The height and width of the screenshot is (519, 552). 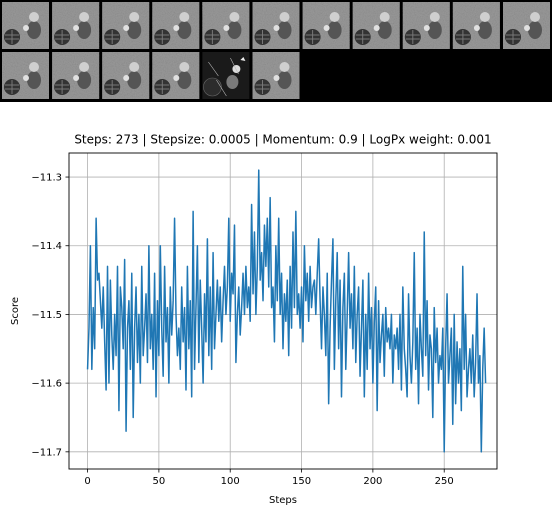 What do you see at coordinates (87, 481) in the screenshot?
I see `x-tick-label: 0` at bounding box center [87, 481].